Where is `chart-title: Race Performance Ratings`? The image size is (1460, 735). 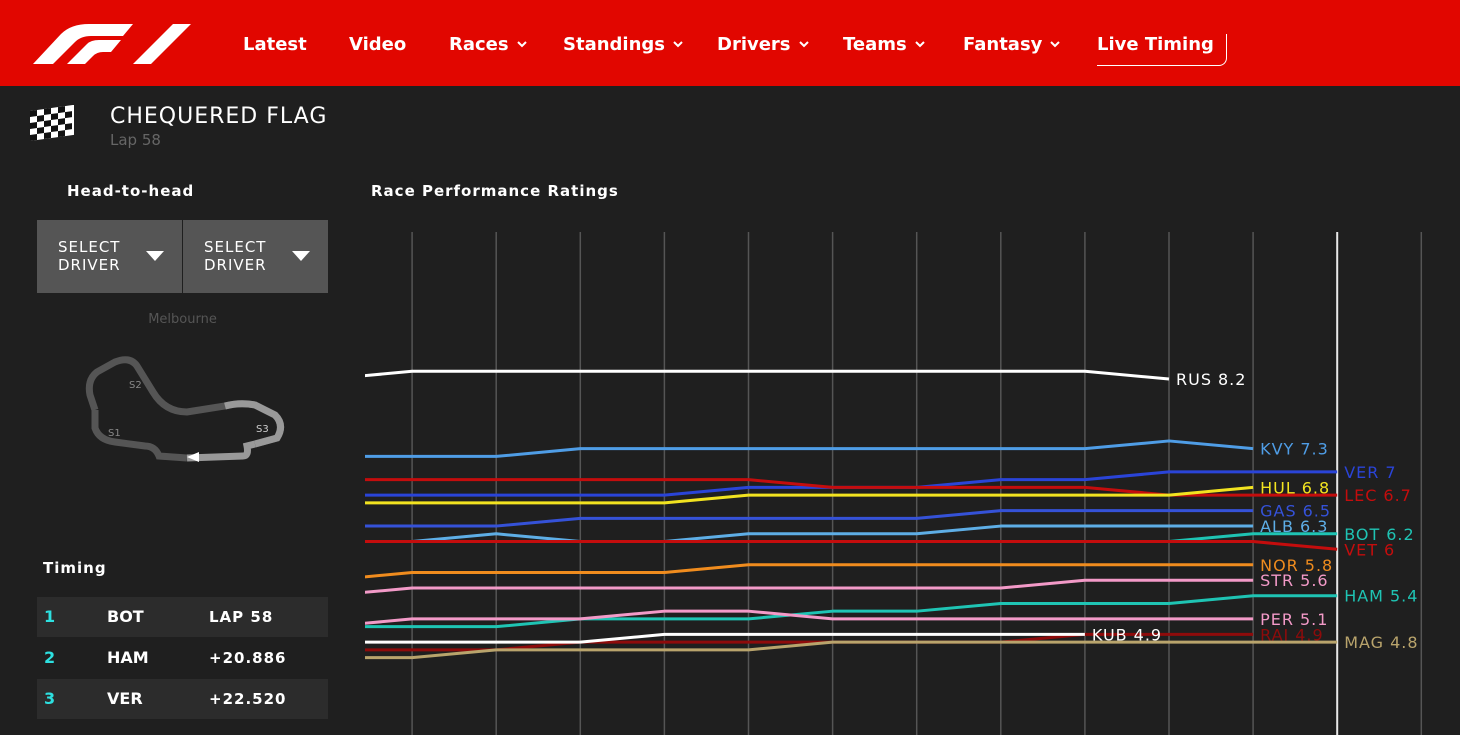 chart-title: Race Performance Ratings is located at coordinates (495, 191).